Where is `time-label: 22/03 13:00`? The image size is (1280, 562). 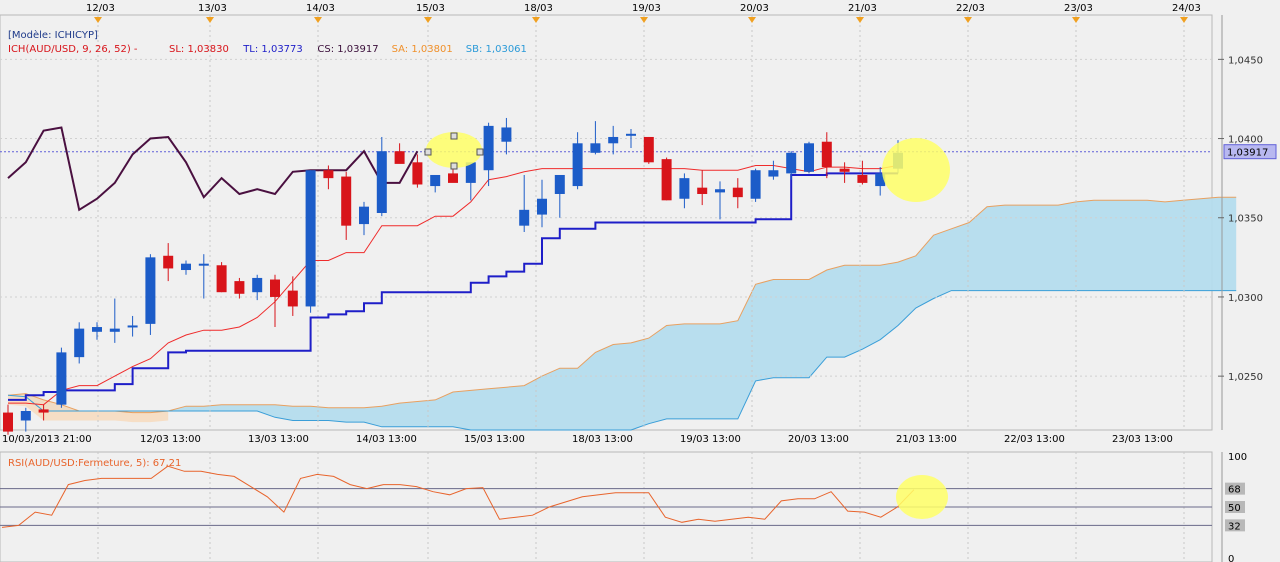 time-label: 22/03 13:00 is located at coordinates (1034, 439).